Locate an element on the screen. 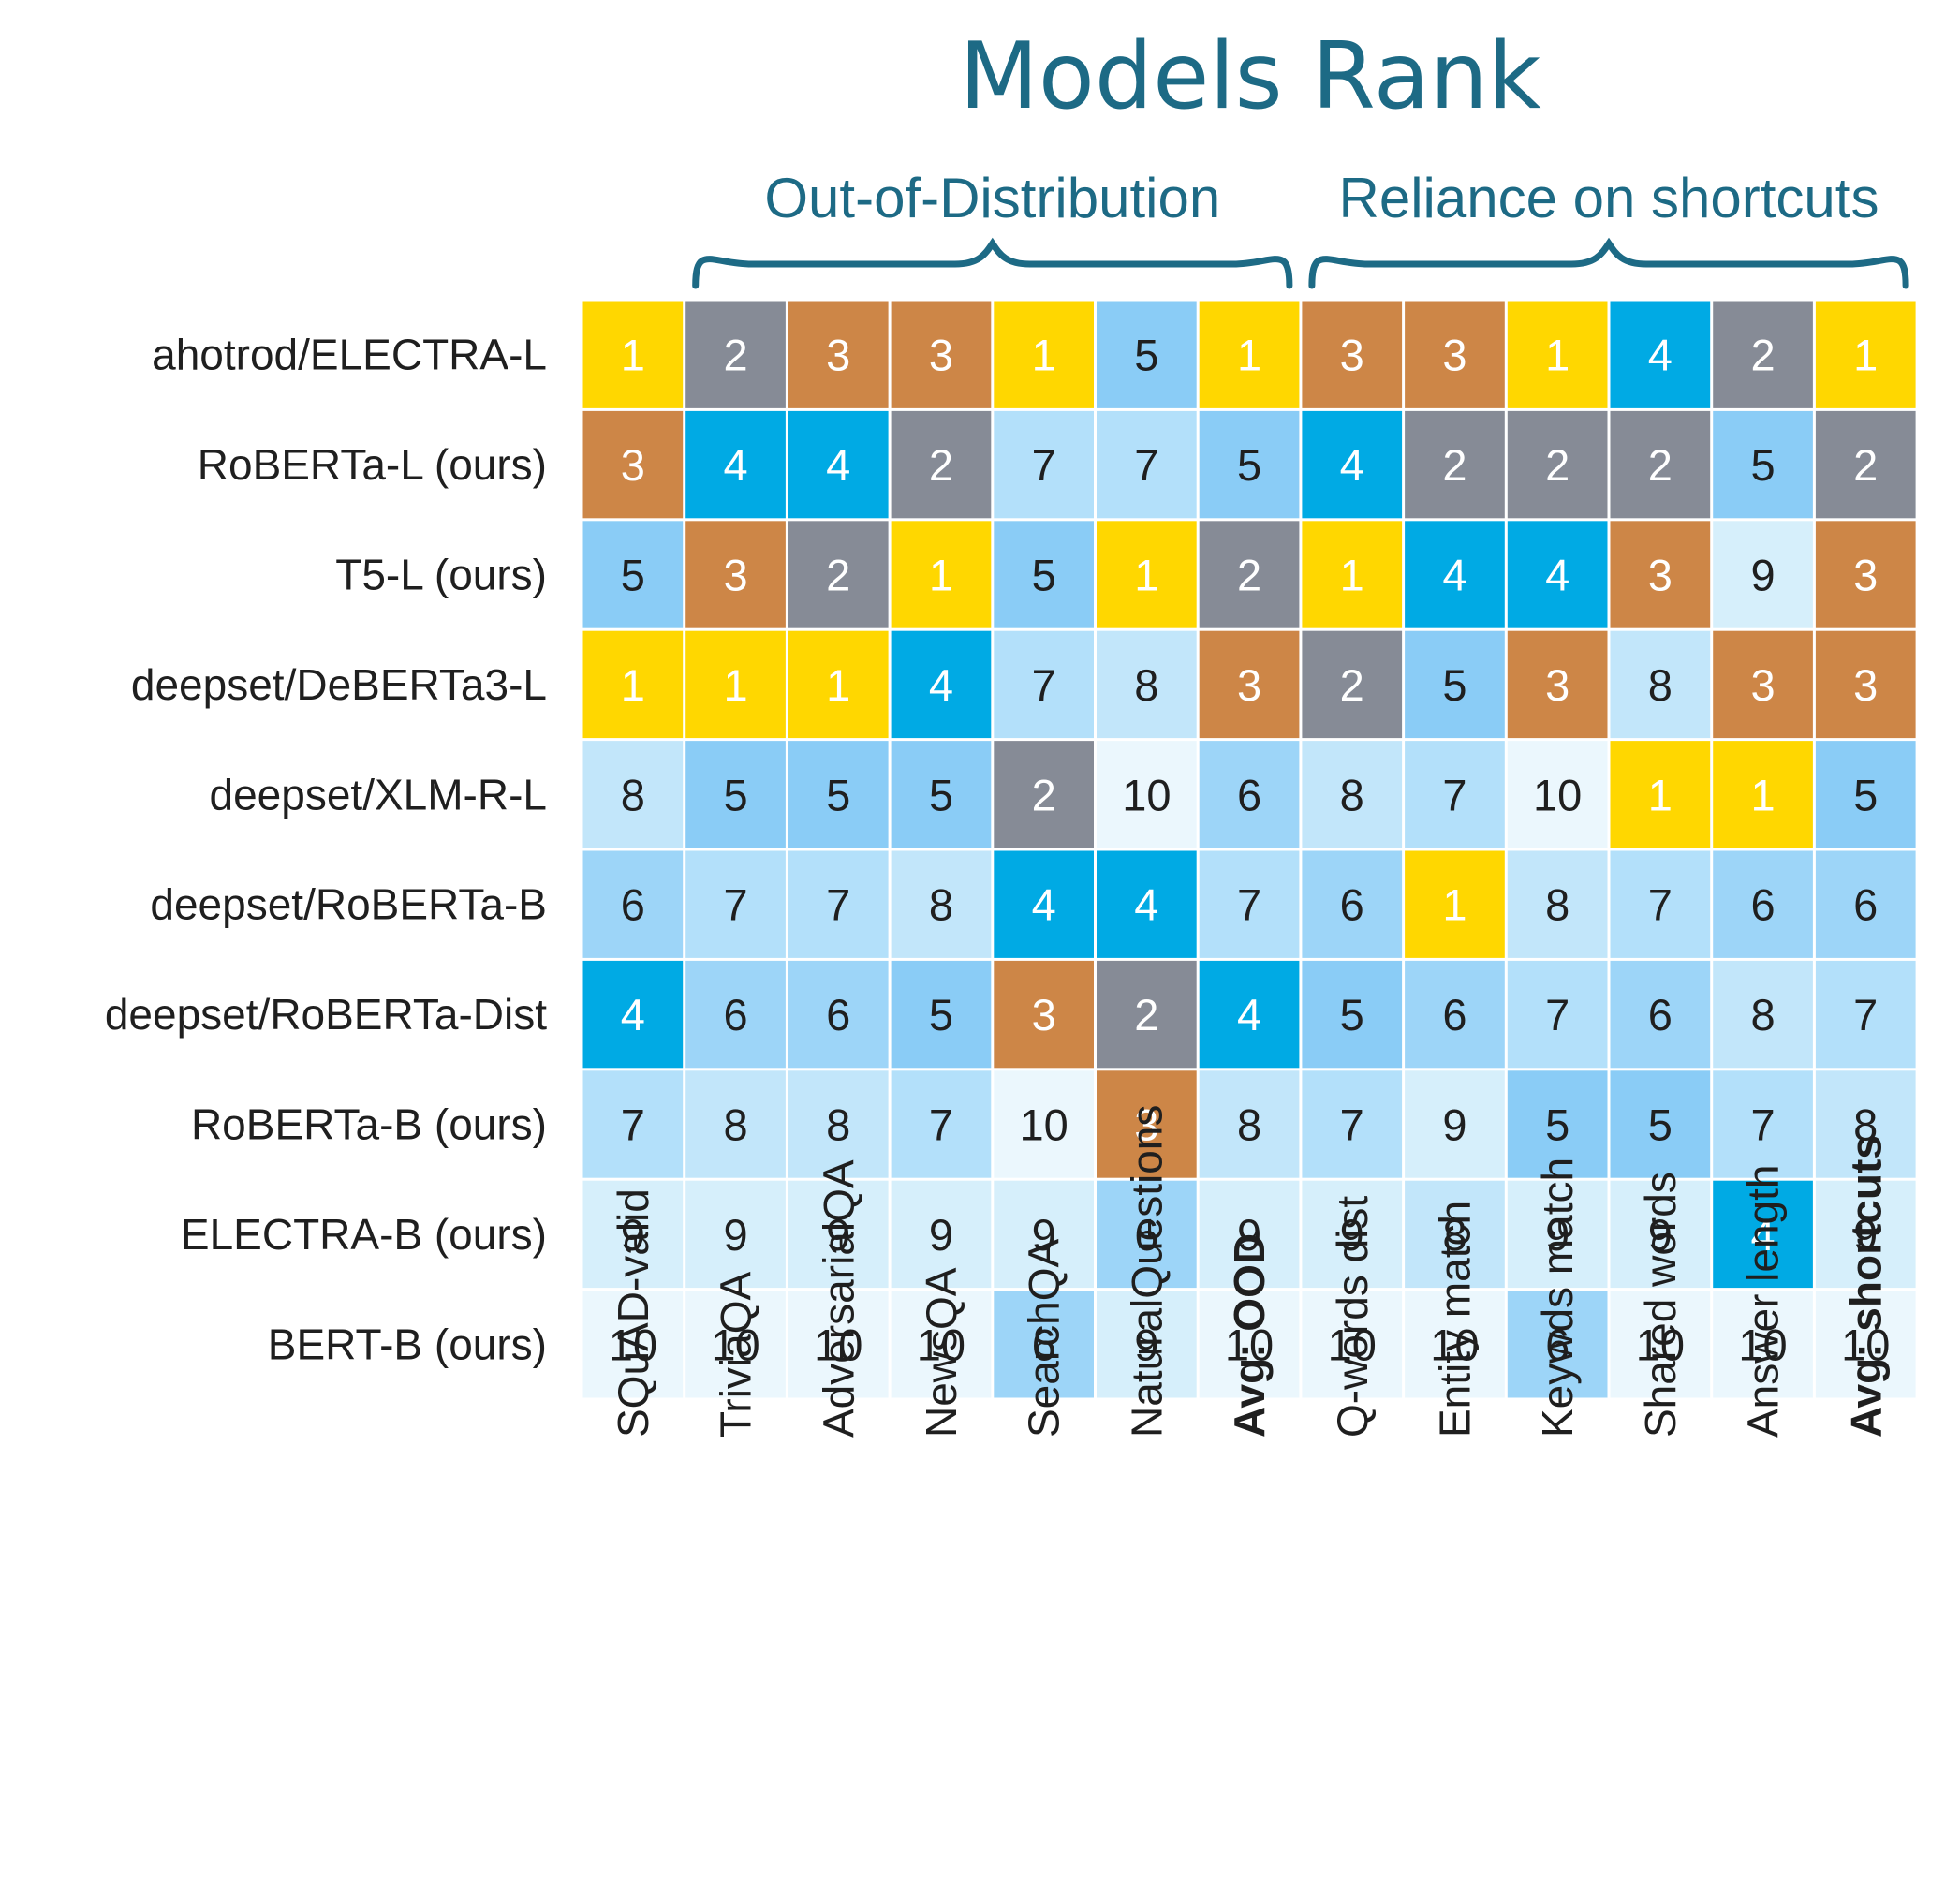 The image size is (1960, 1888). heatmap-cell: 2 is located at coordinates (1353, 685).